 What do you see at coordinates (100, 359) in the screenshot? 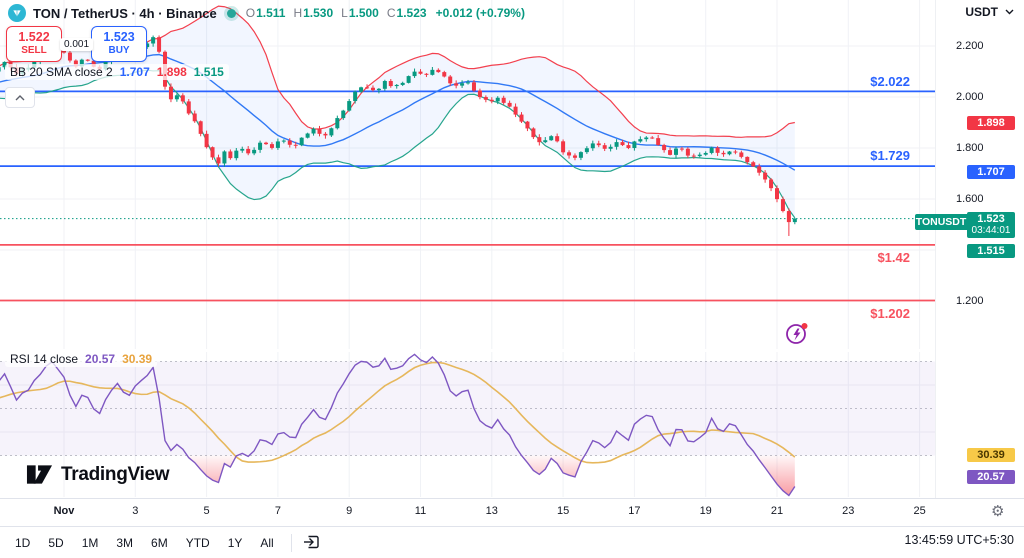
I see `rsi-value: 20.57` at bounding box center [100, 359].